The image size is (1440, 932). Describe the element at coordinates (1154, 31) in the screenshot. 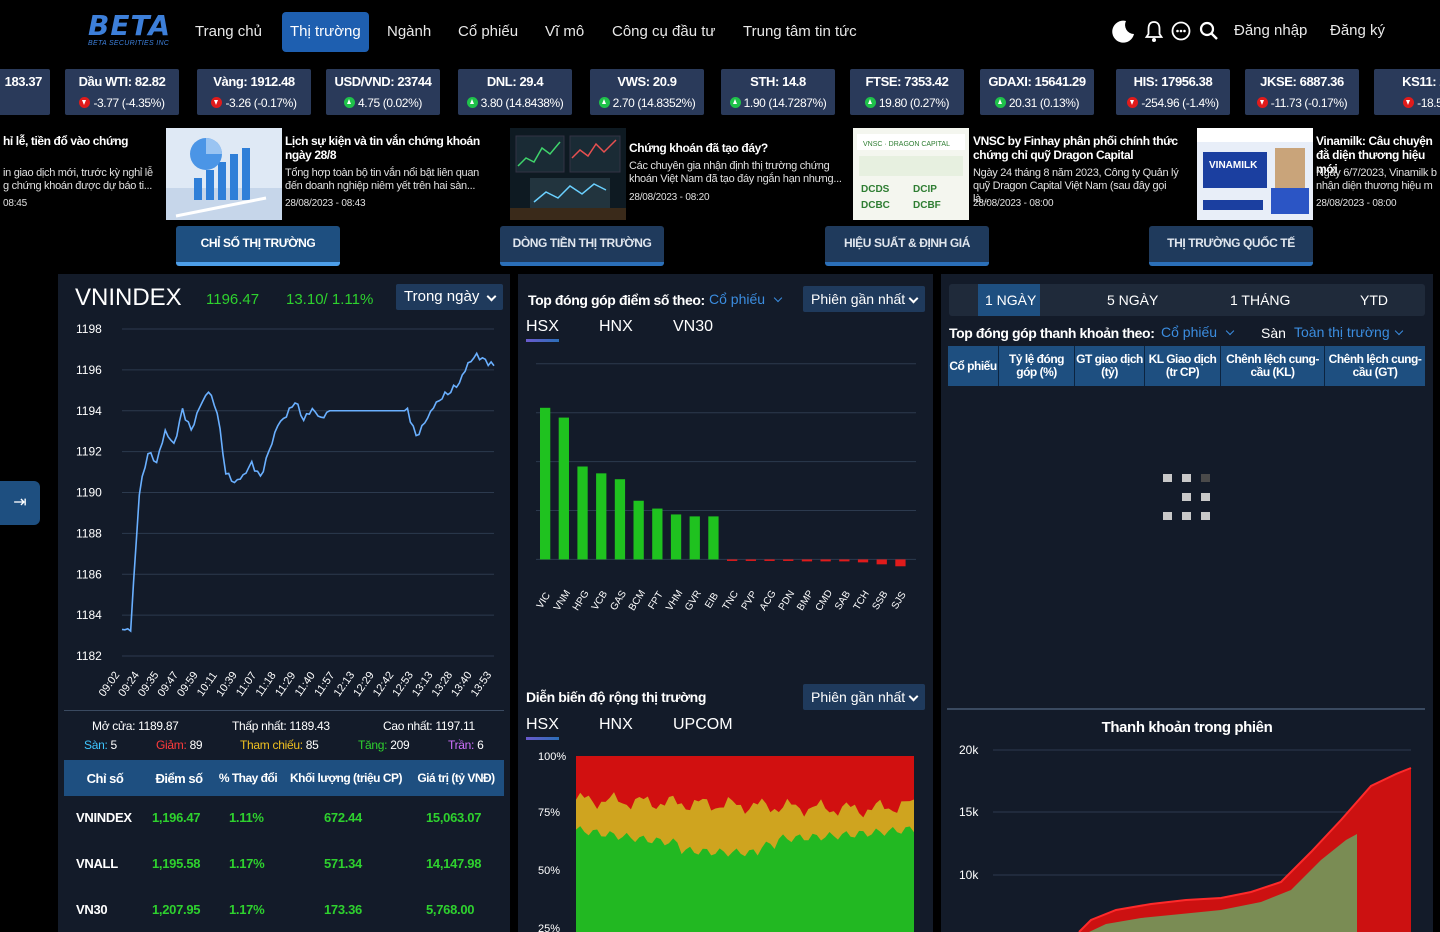

I see `bell-icon` at that location.